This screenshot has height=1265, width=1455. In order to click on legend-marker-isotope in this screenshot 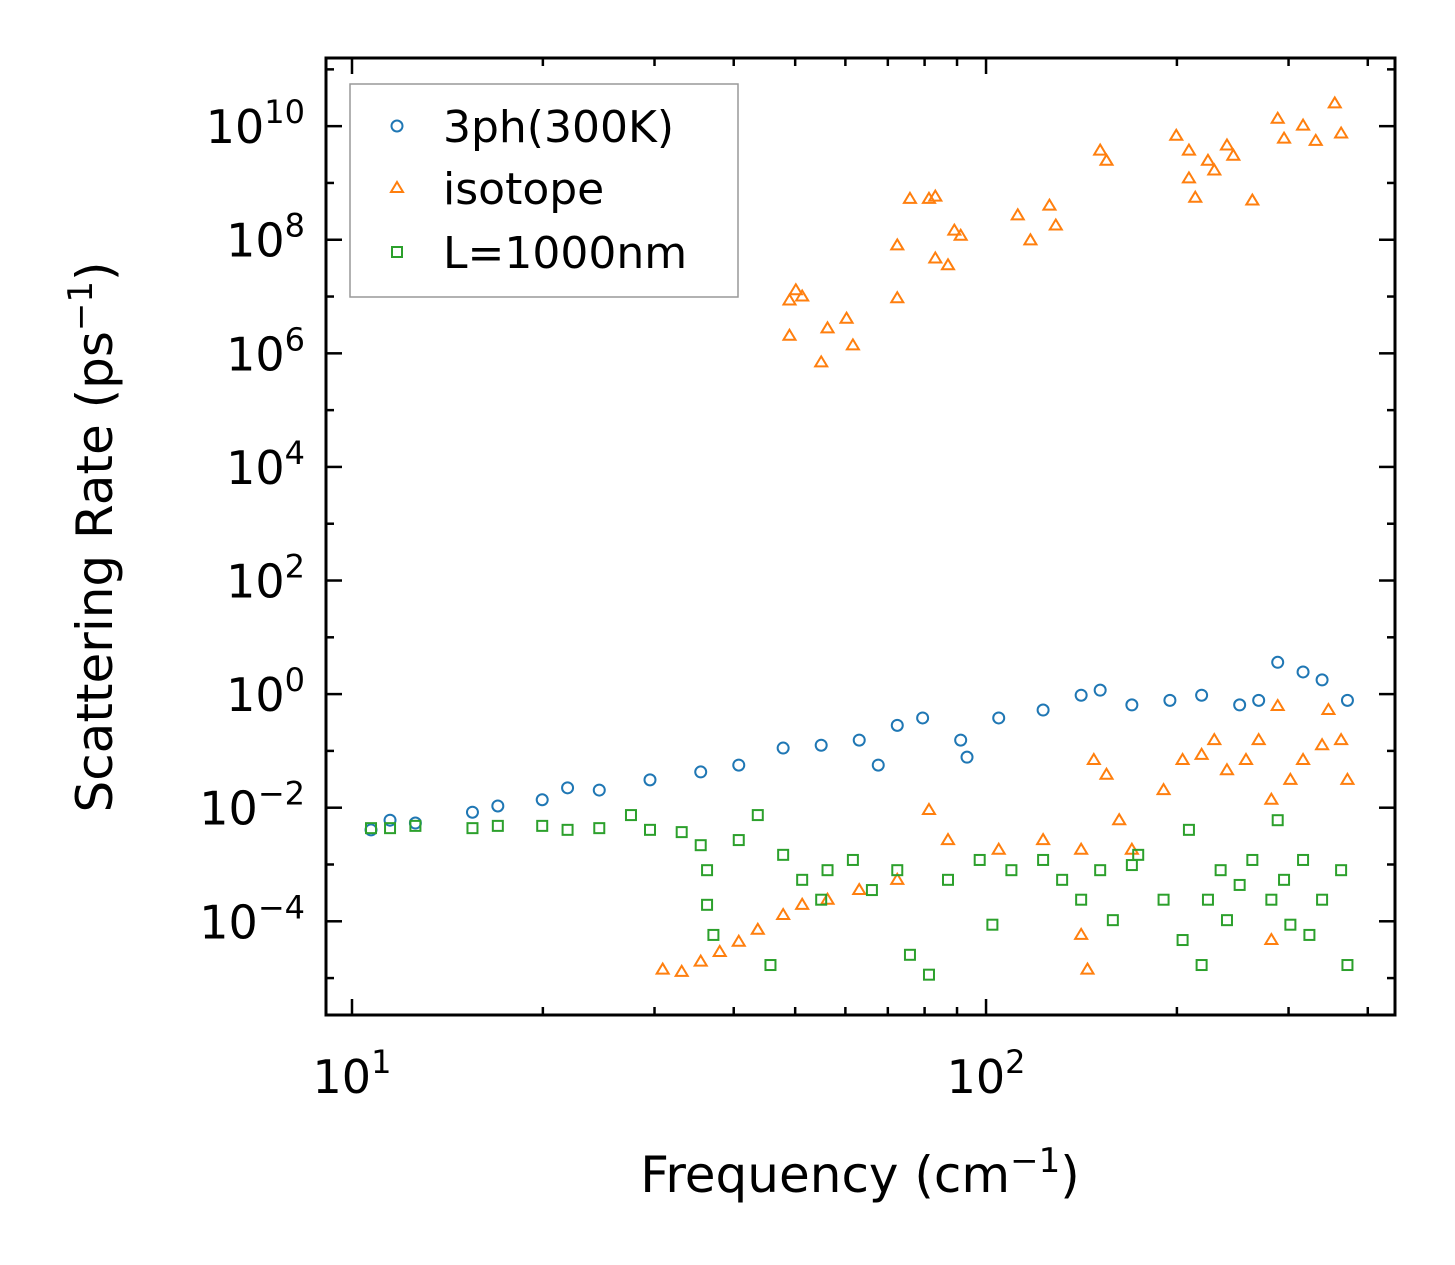, I will do `click(397, 186)`.